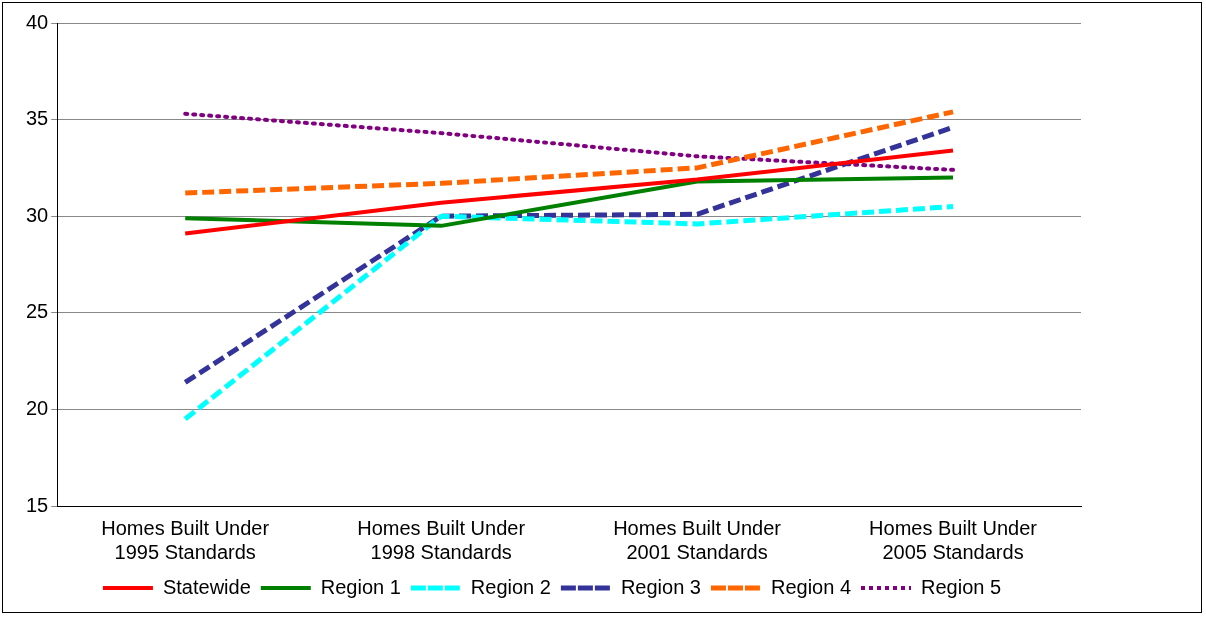 The width and height of the screenshot is (1206, 617). What do you see at coordinates (37, 214) in the screenshot?
I see `y-tick-label: 30` at bounding box center [37, 214].